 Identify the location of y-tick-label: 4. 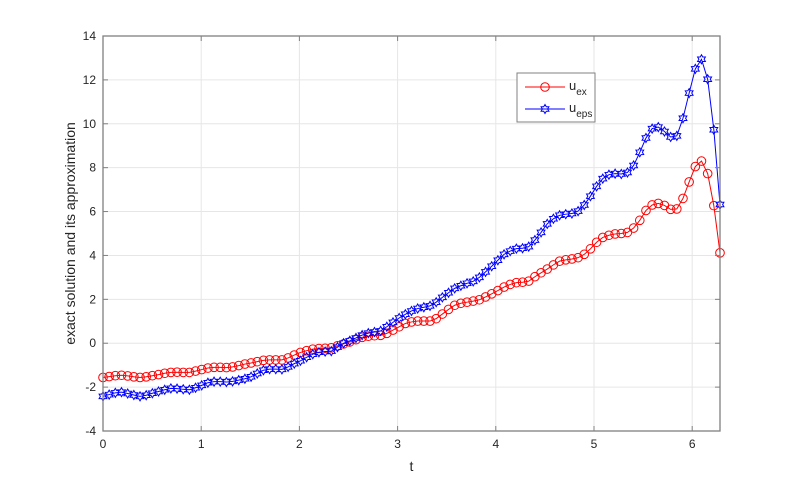
(92, 255).